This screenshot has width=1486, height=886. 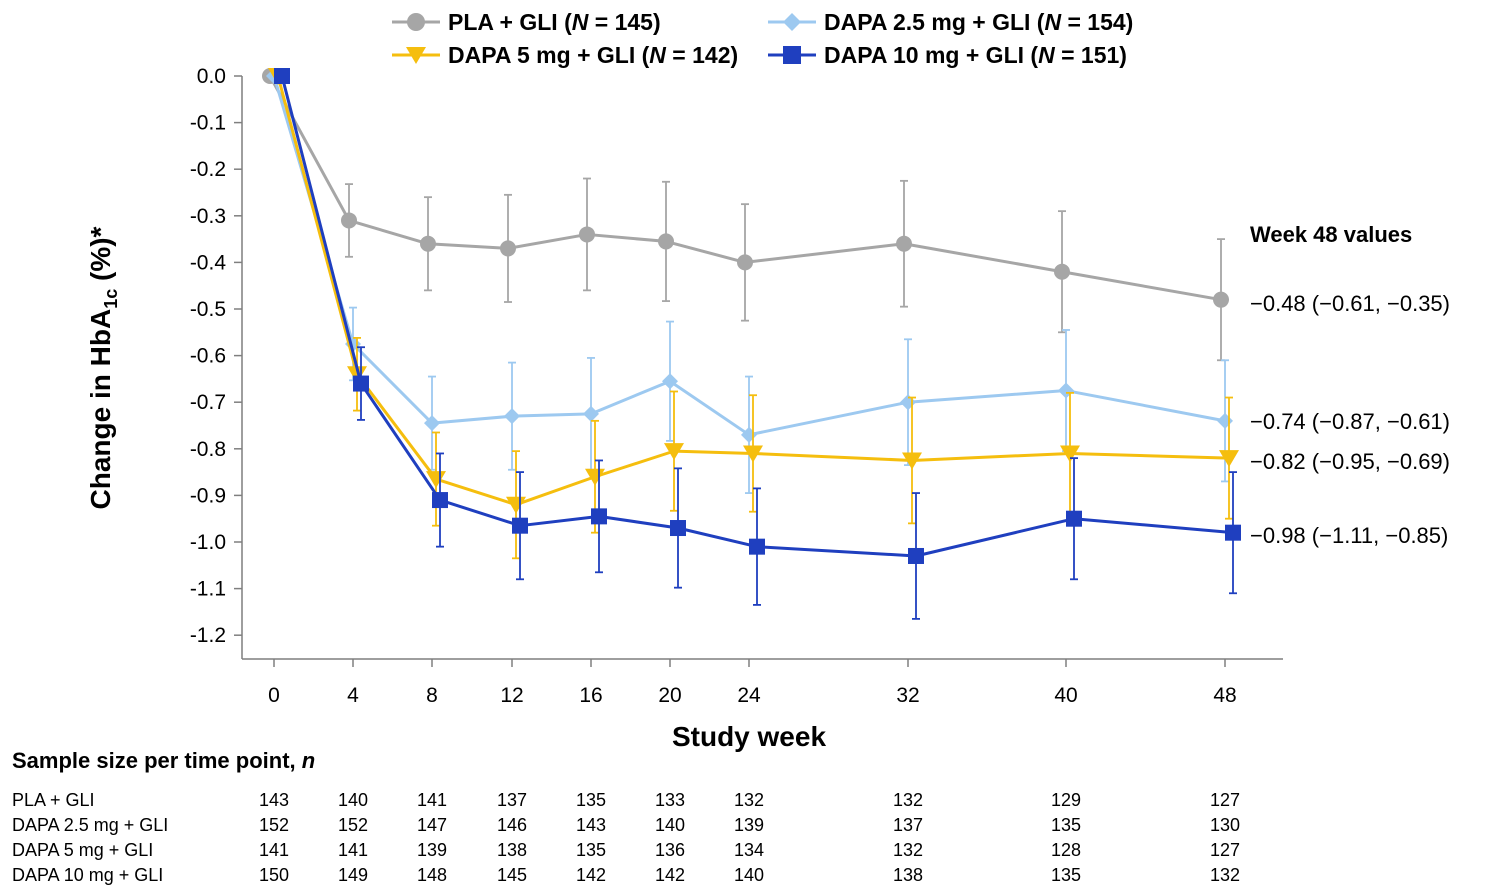 I want to click on y-tick-label: -0.7, so click(x=208, y=402).